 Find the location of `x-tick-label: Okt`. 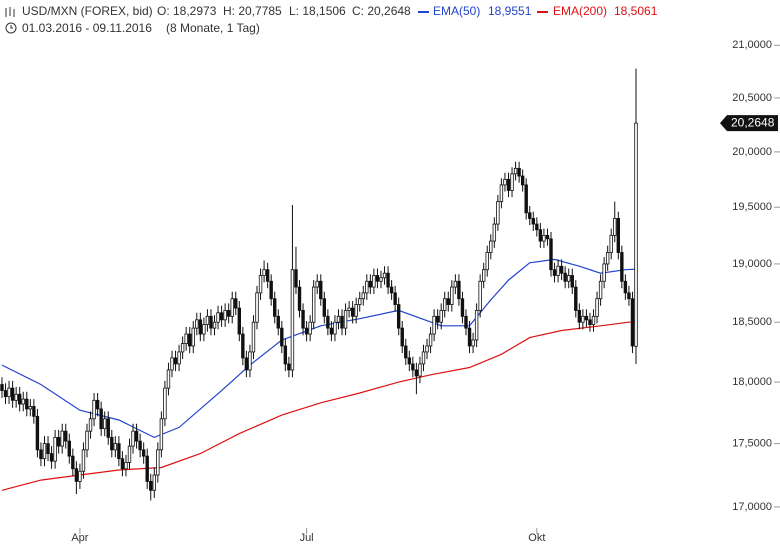

x-tick-label: Okt is located at coordinates (536, 538).